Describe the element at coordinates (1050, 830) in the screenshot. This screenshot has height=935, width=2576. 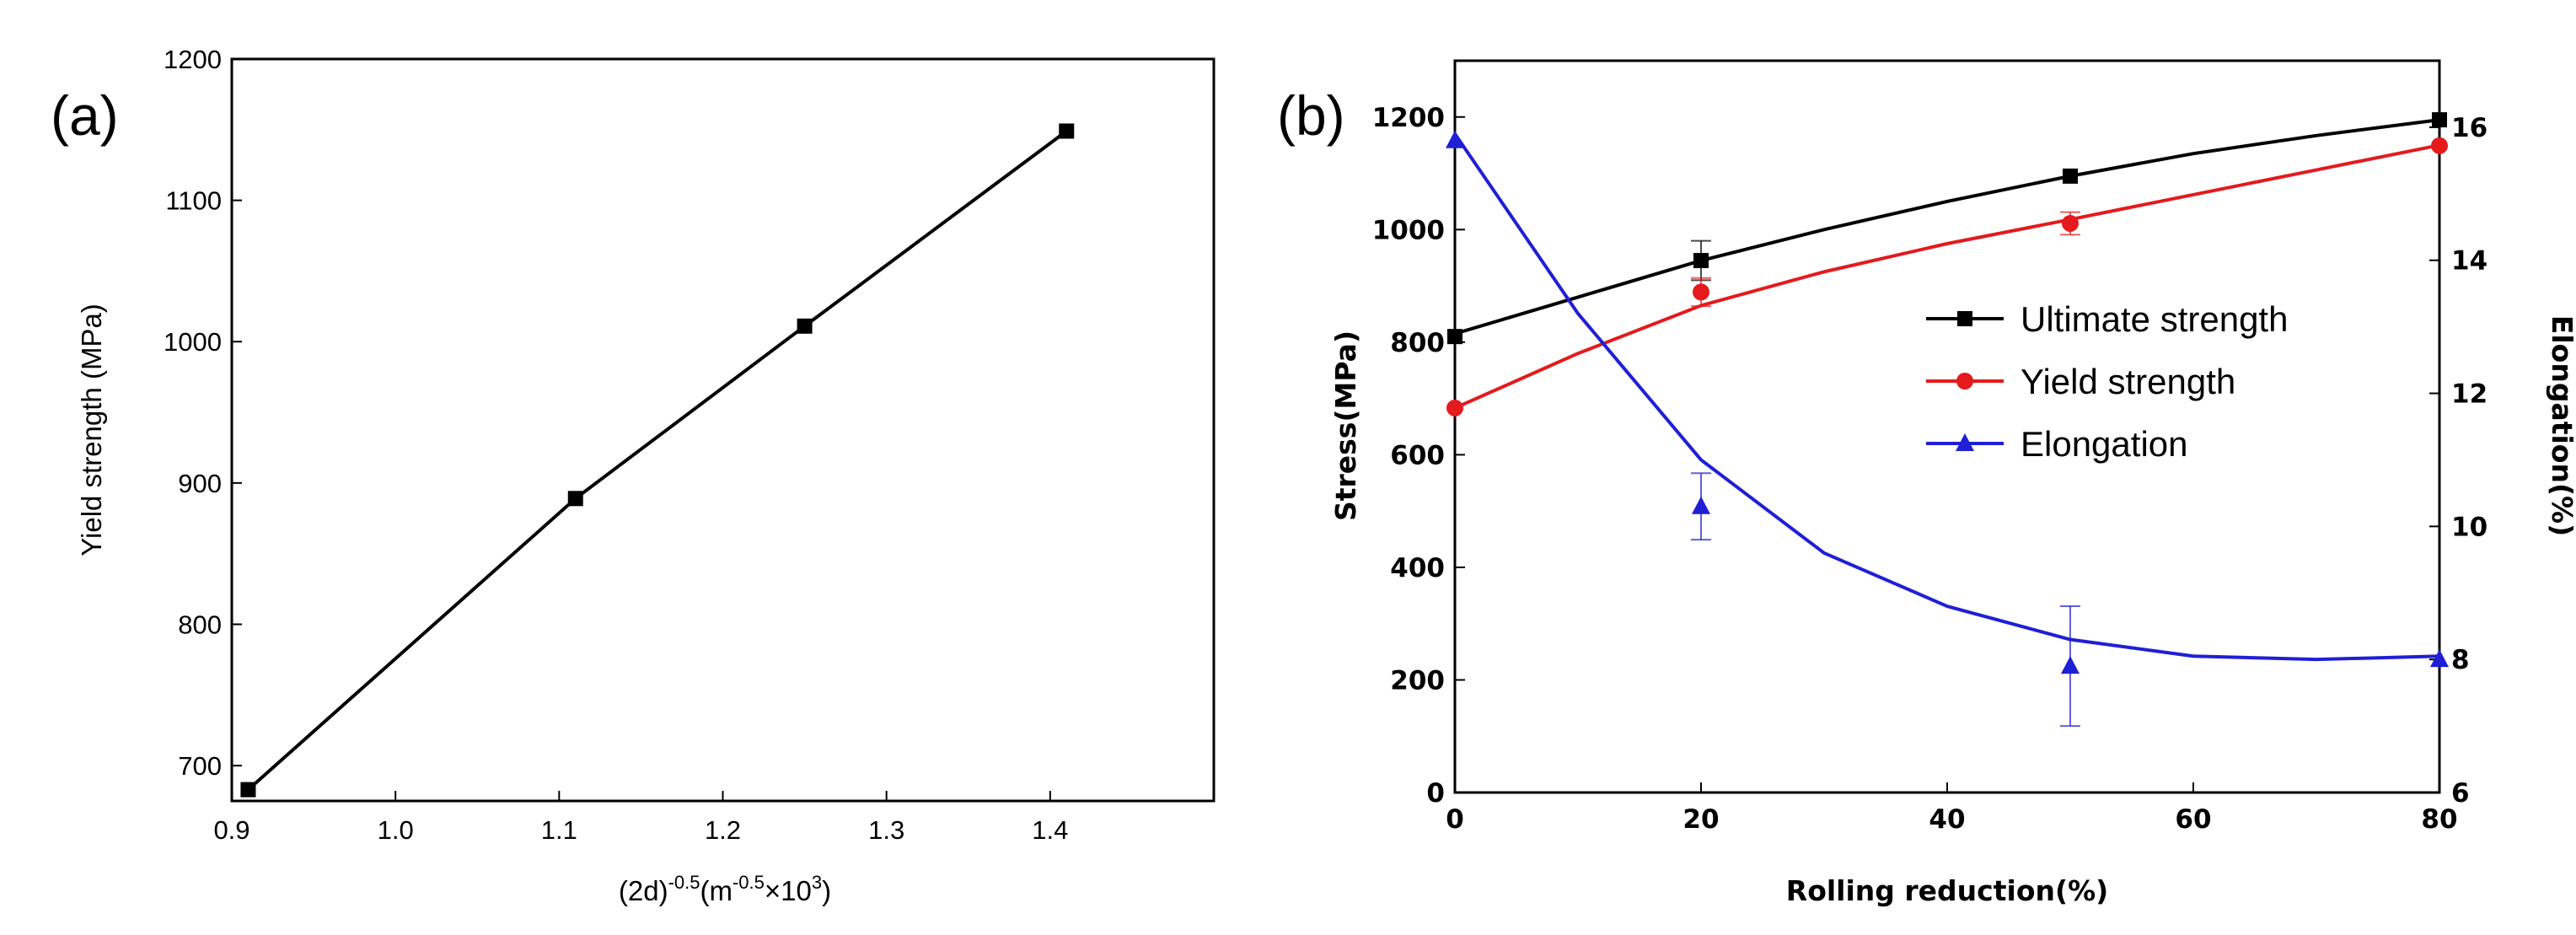
I see `x-tick-label: 1.4` at that location.